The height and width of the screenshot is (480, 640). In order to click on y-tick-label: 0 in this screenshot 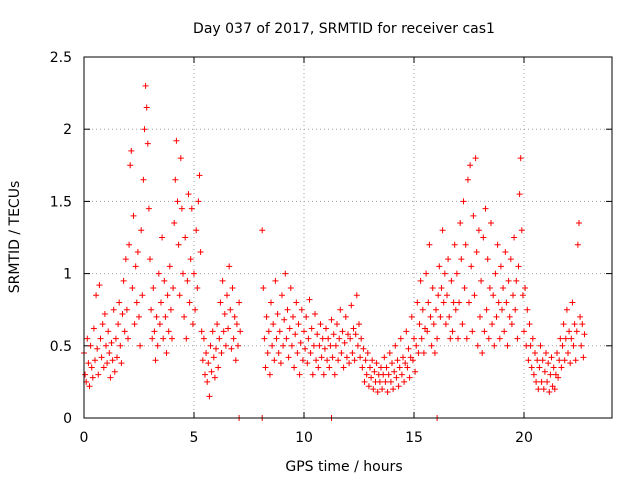, I will do `click(67, 419)`.